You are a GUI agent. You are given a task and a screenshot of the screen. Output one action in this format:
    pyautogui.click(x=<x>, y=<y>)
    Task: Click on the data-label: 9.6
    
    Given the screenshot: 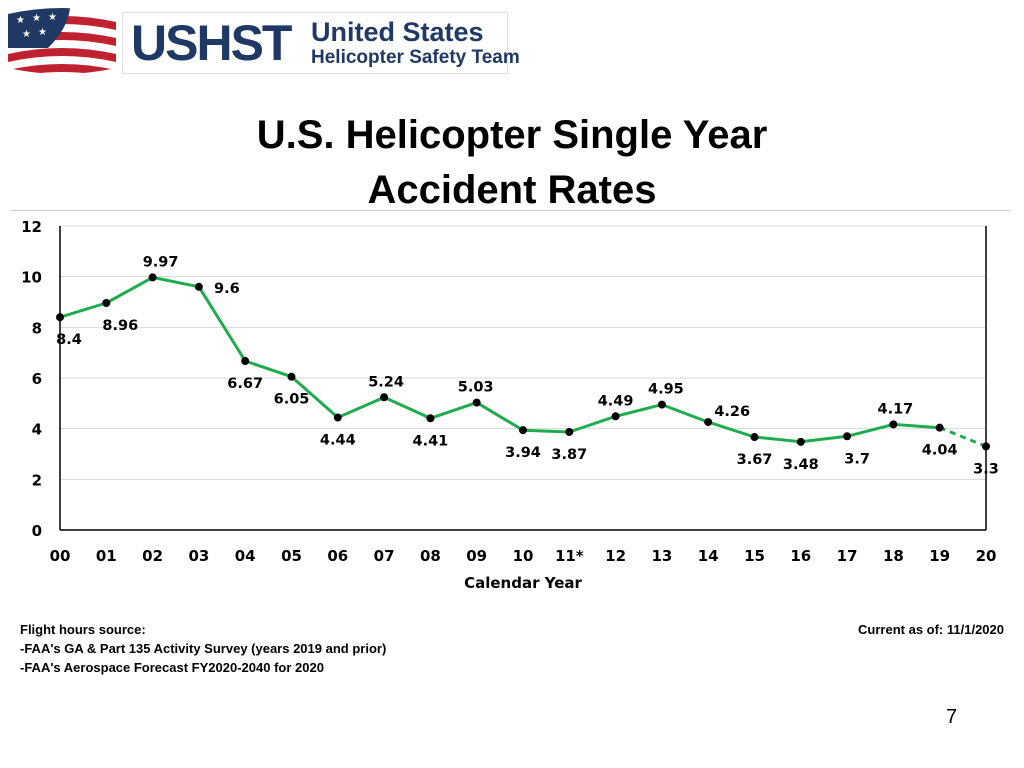 What is the action you would take?
    pyautogui.click(x=227, y=289)
    